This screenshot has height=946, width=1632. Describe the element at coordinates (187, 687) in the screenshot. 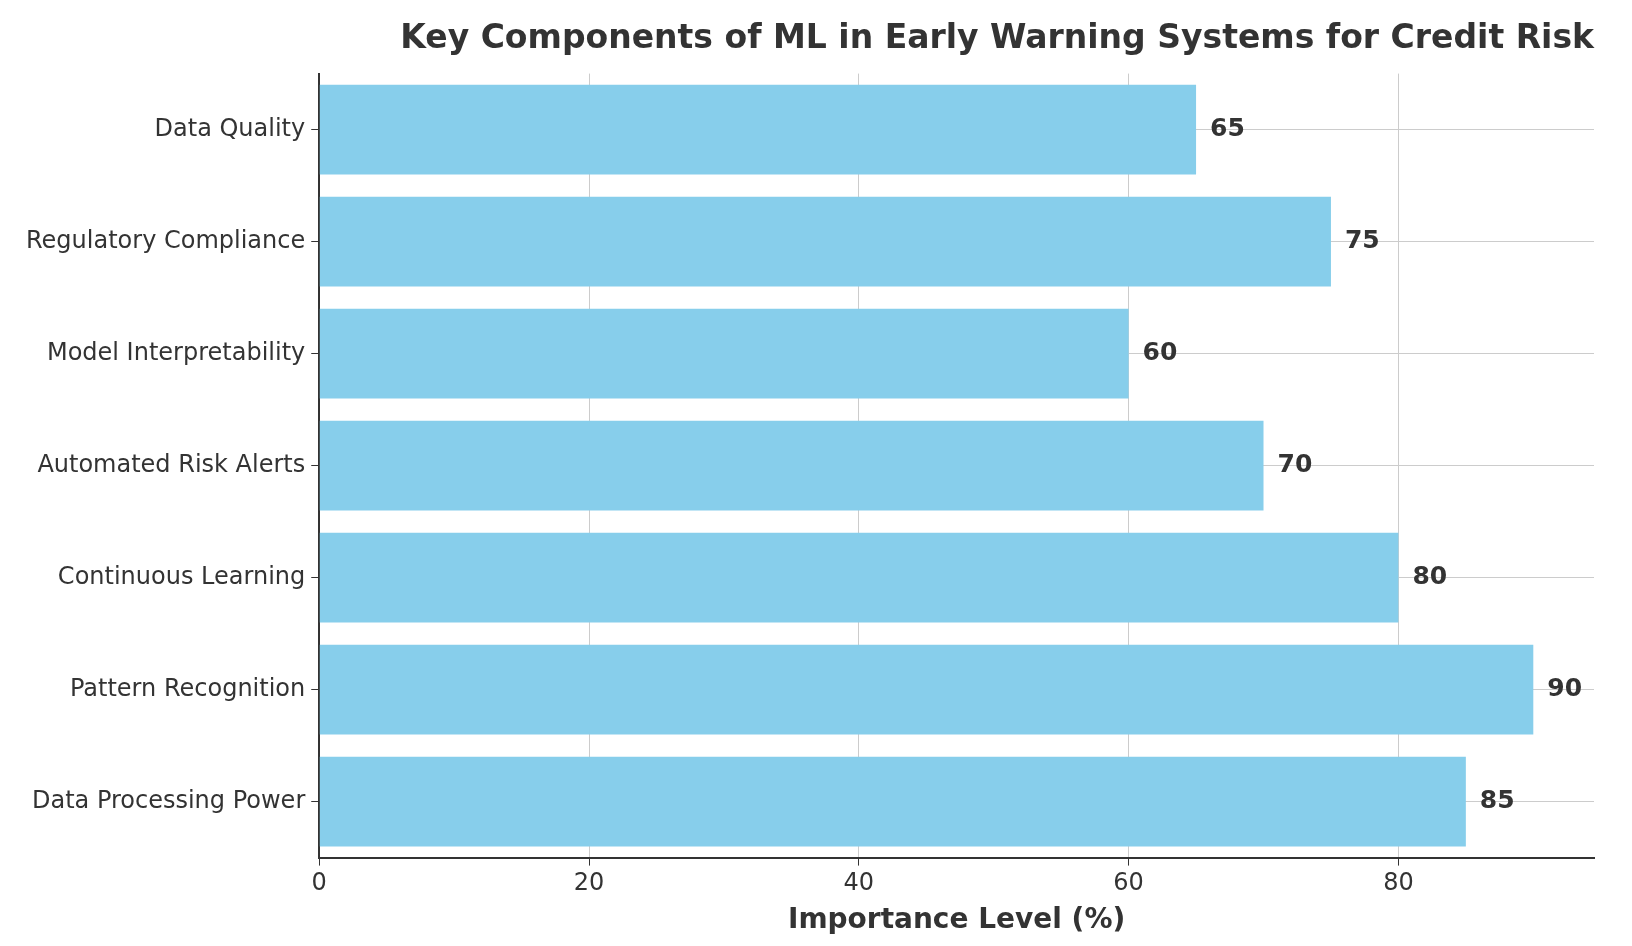

I see `y-tick-label: Pattern Recognition` at that location.